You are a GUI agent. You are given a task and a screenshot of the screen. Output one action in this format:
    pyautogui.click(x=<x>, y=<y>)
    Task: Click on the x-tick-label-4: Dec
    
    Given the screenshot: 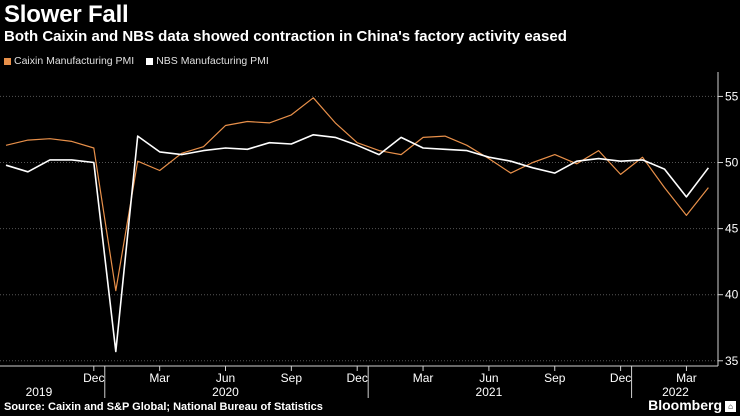 What is the action you would take?
    pyautogui.click(x=357, y=378)
    